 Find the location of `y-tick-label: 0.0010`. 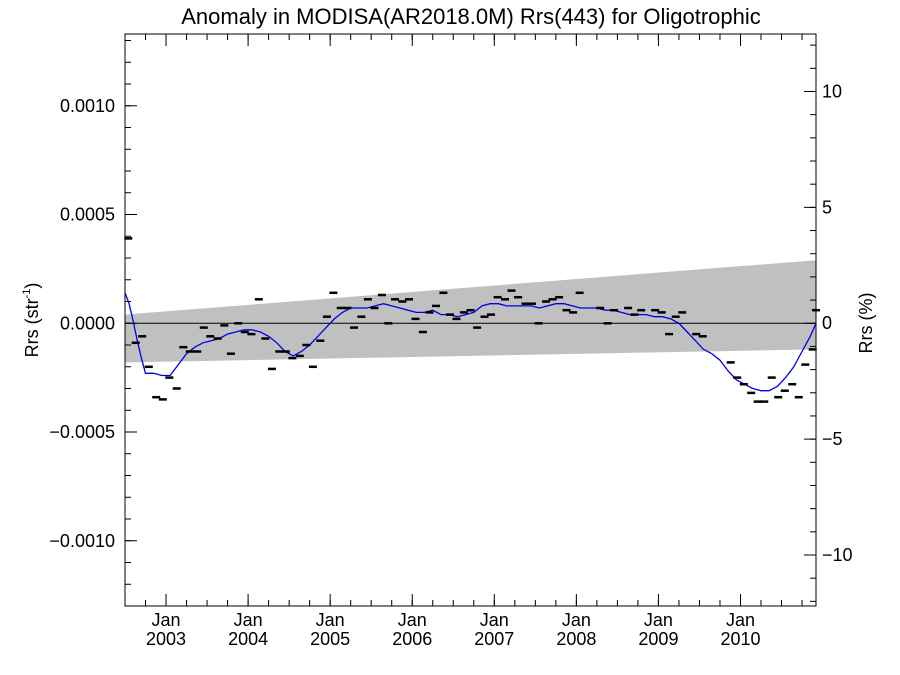

y-tick-label: 0.0010 is located at coordinates (87, 106).